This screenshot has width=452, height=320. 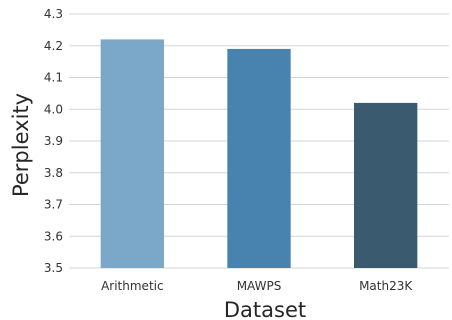 What do you see at coordinates (132, 286) in the screenshot?
I see `x-tick-label: Arithmetic` at bounding box center [132, 286].